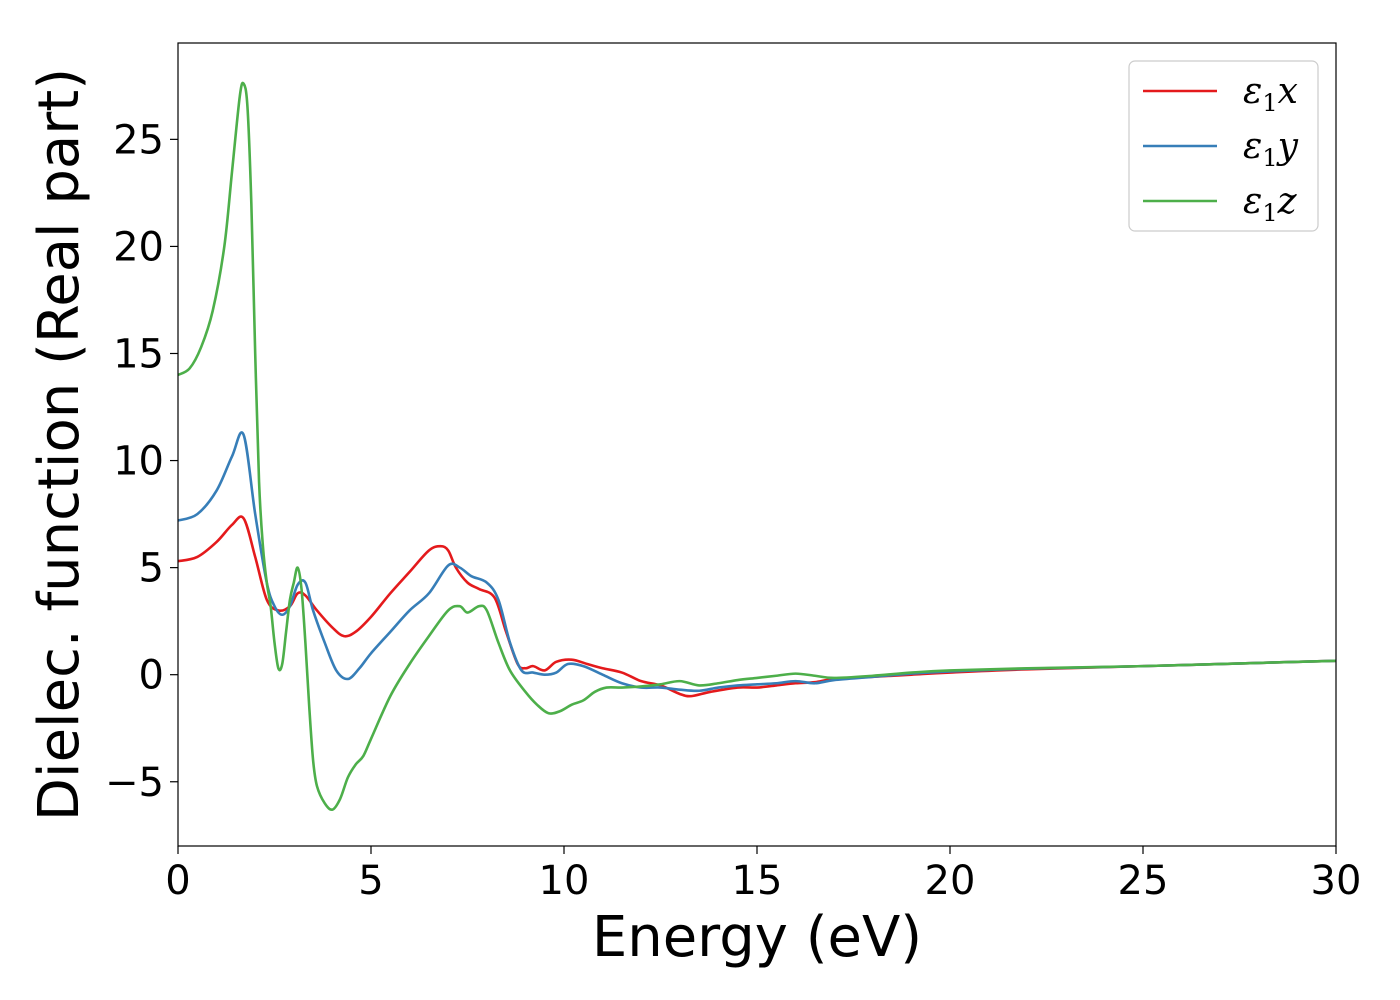  Describe the element at coordinates (134, 783) in the screenshot. I see `y-tick-label: −5` at that location.